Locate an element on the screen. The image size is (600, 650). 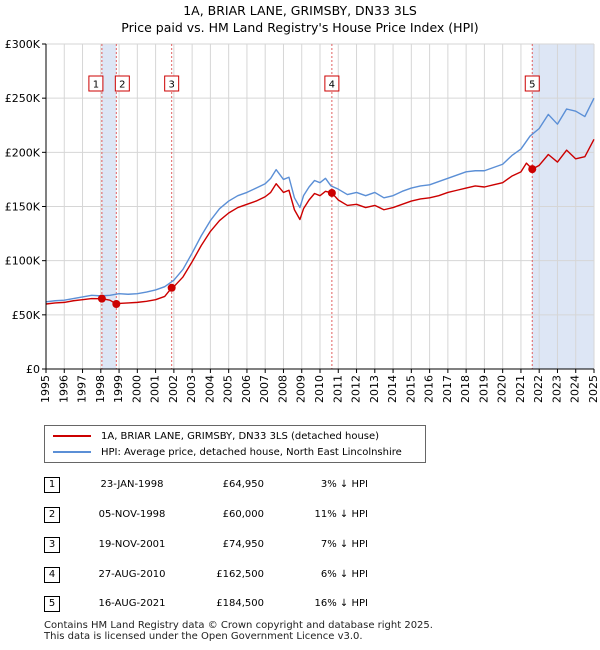
x-tick-label: 2023 is located at coordinates (556, 389).